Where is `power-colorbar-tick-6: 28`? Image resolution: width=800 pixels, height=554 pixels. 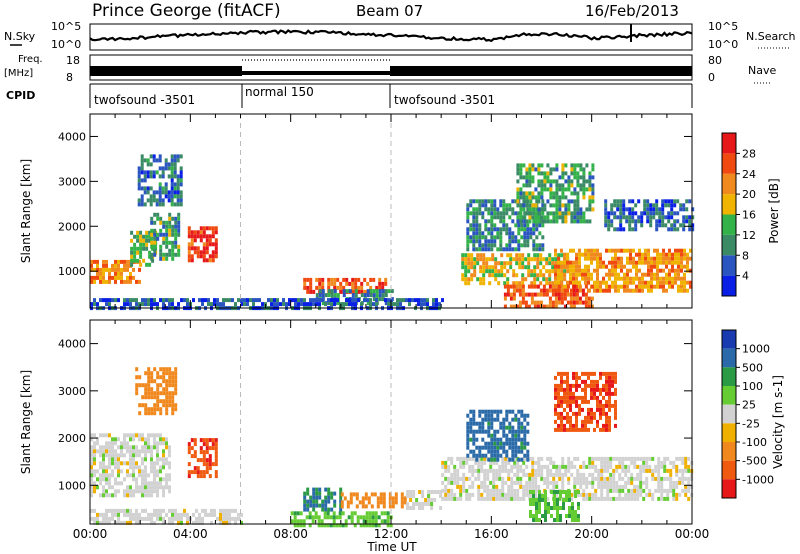 power-colorbar-tick-6: 28 is located at coordinates (749, 153).